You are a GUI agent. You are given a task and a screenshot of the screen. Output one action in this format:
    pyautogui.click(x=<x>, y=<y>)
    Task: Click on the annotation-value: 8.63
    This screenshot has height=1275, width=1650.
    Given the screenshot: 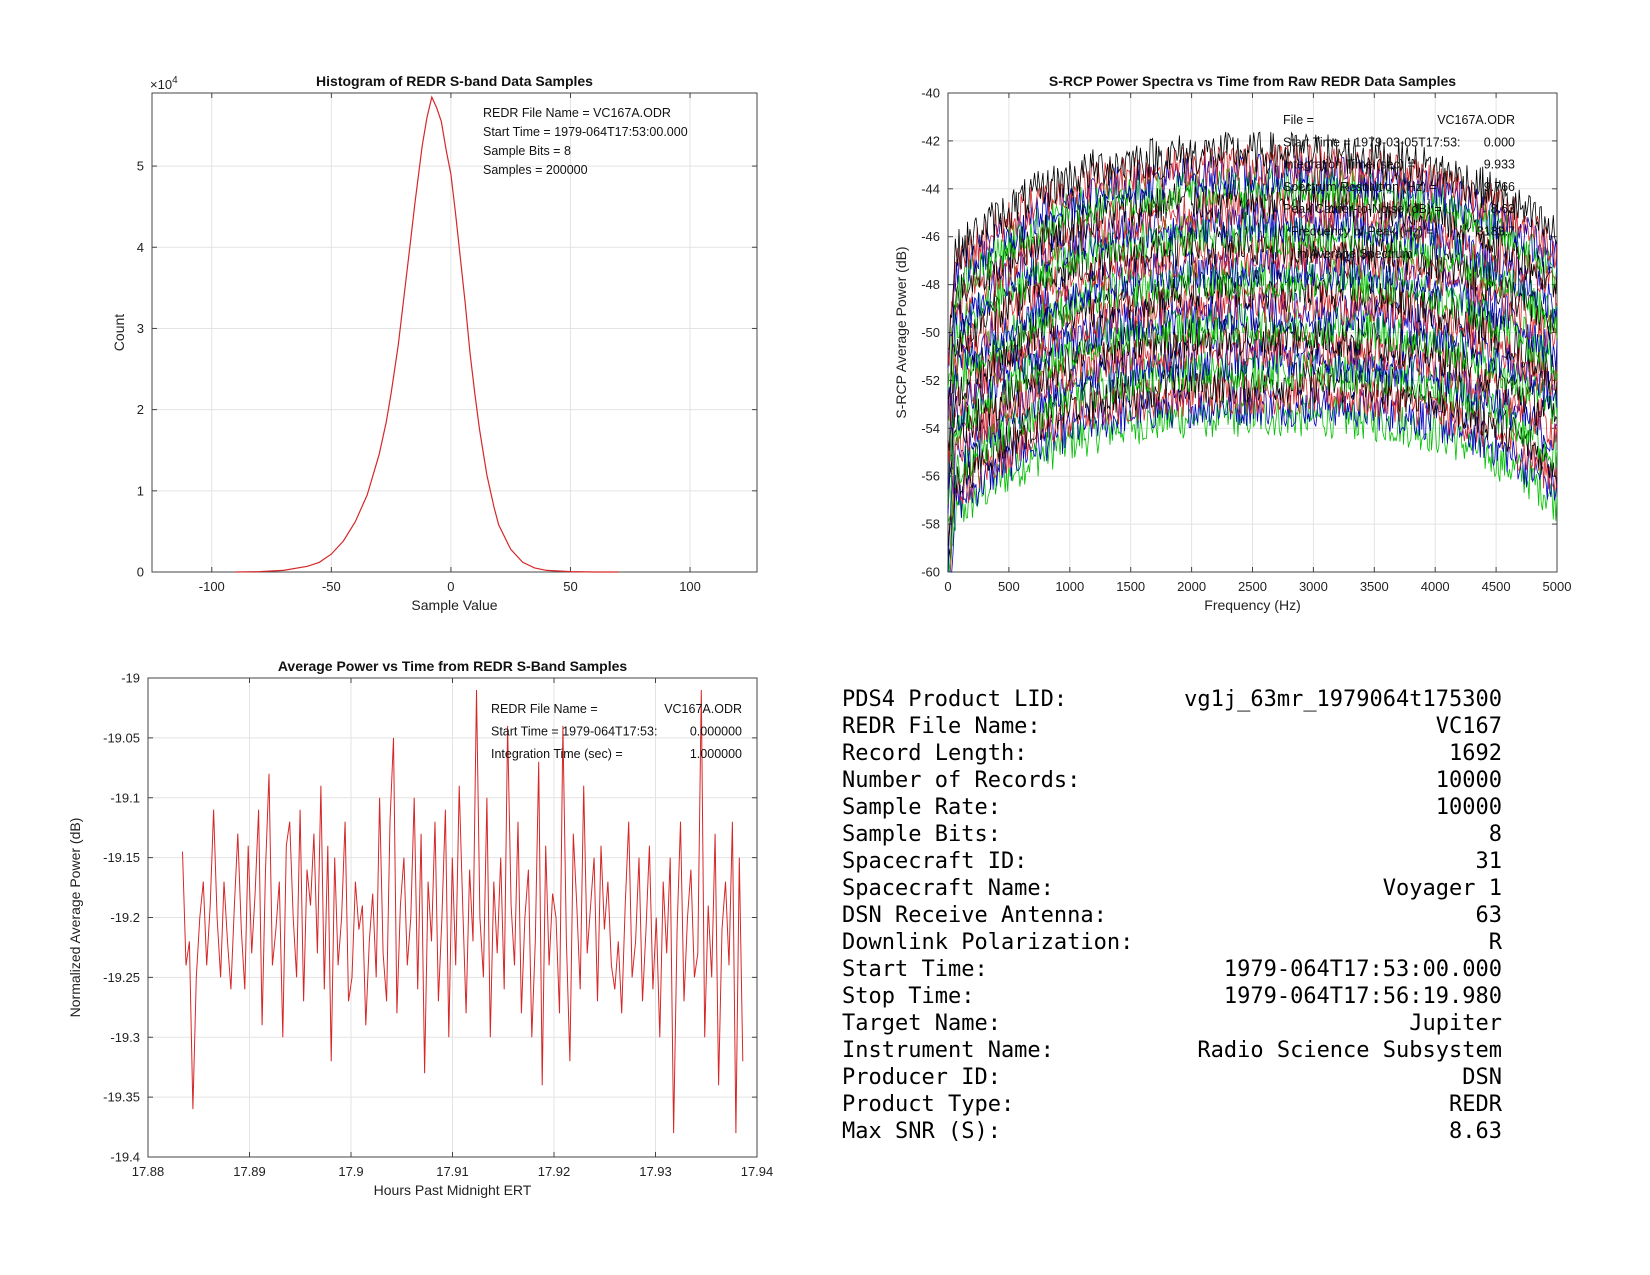 What is the action you would take?
    pyautogui.click(x=1503, y=209)
    